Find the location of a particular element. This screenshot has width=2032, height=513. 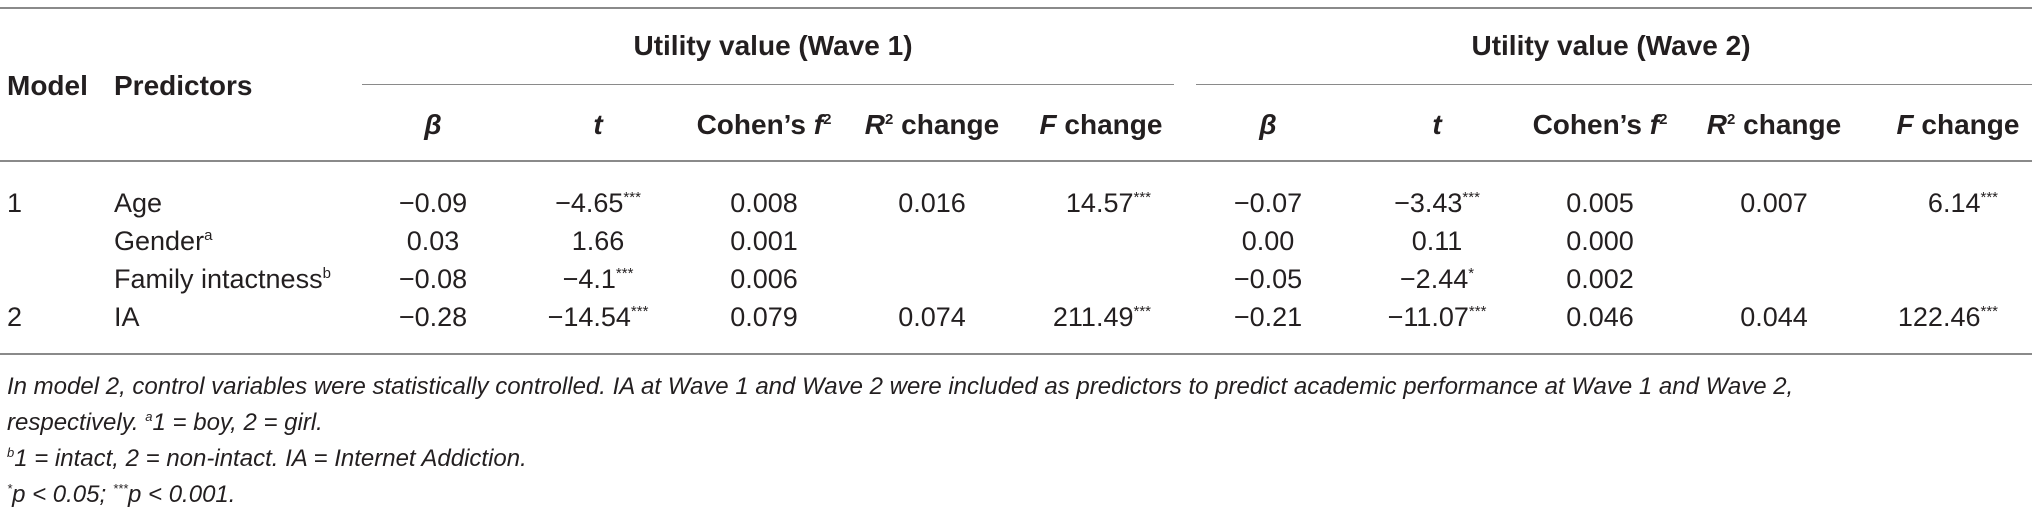

cohen-cell: 0.000 is located at coordinates (1600, 241).